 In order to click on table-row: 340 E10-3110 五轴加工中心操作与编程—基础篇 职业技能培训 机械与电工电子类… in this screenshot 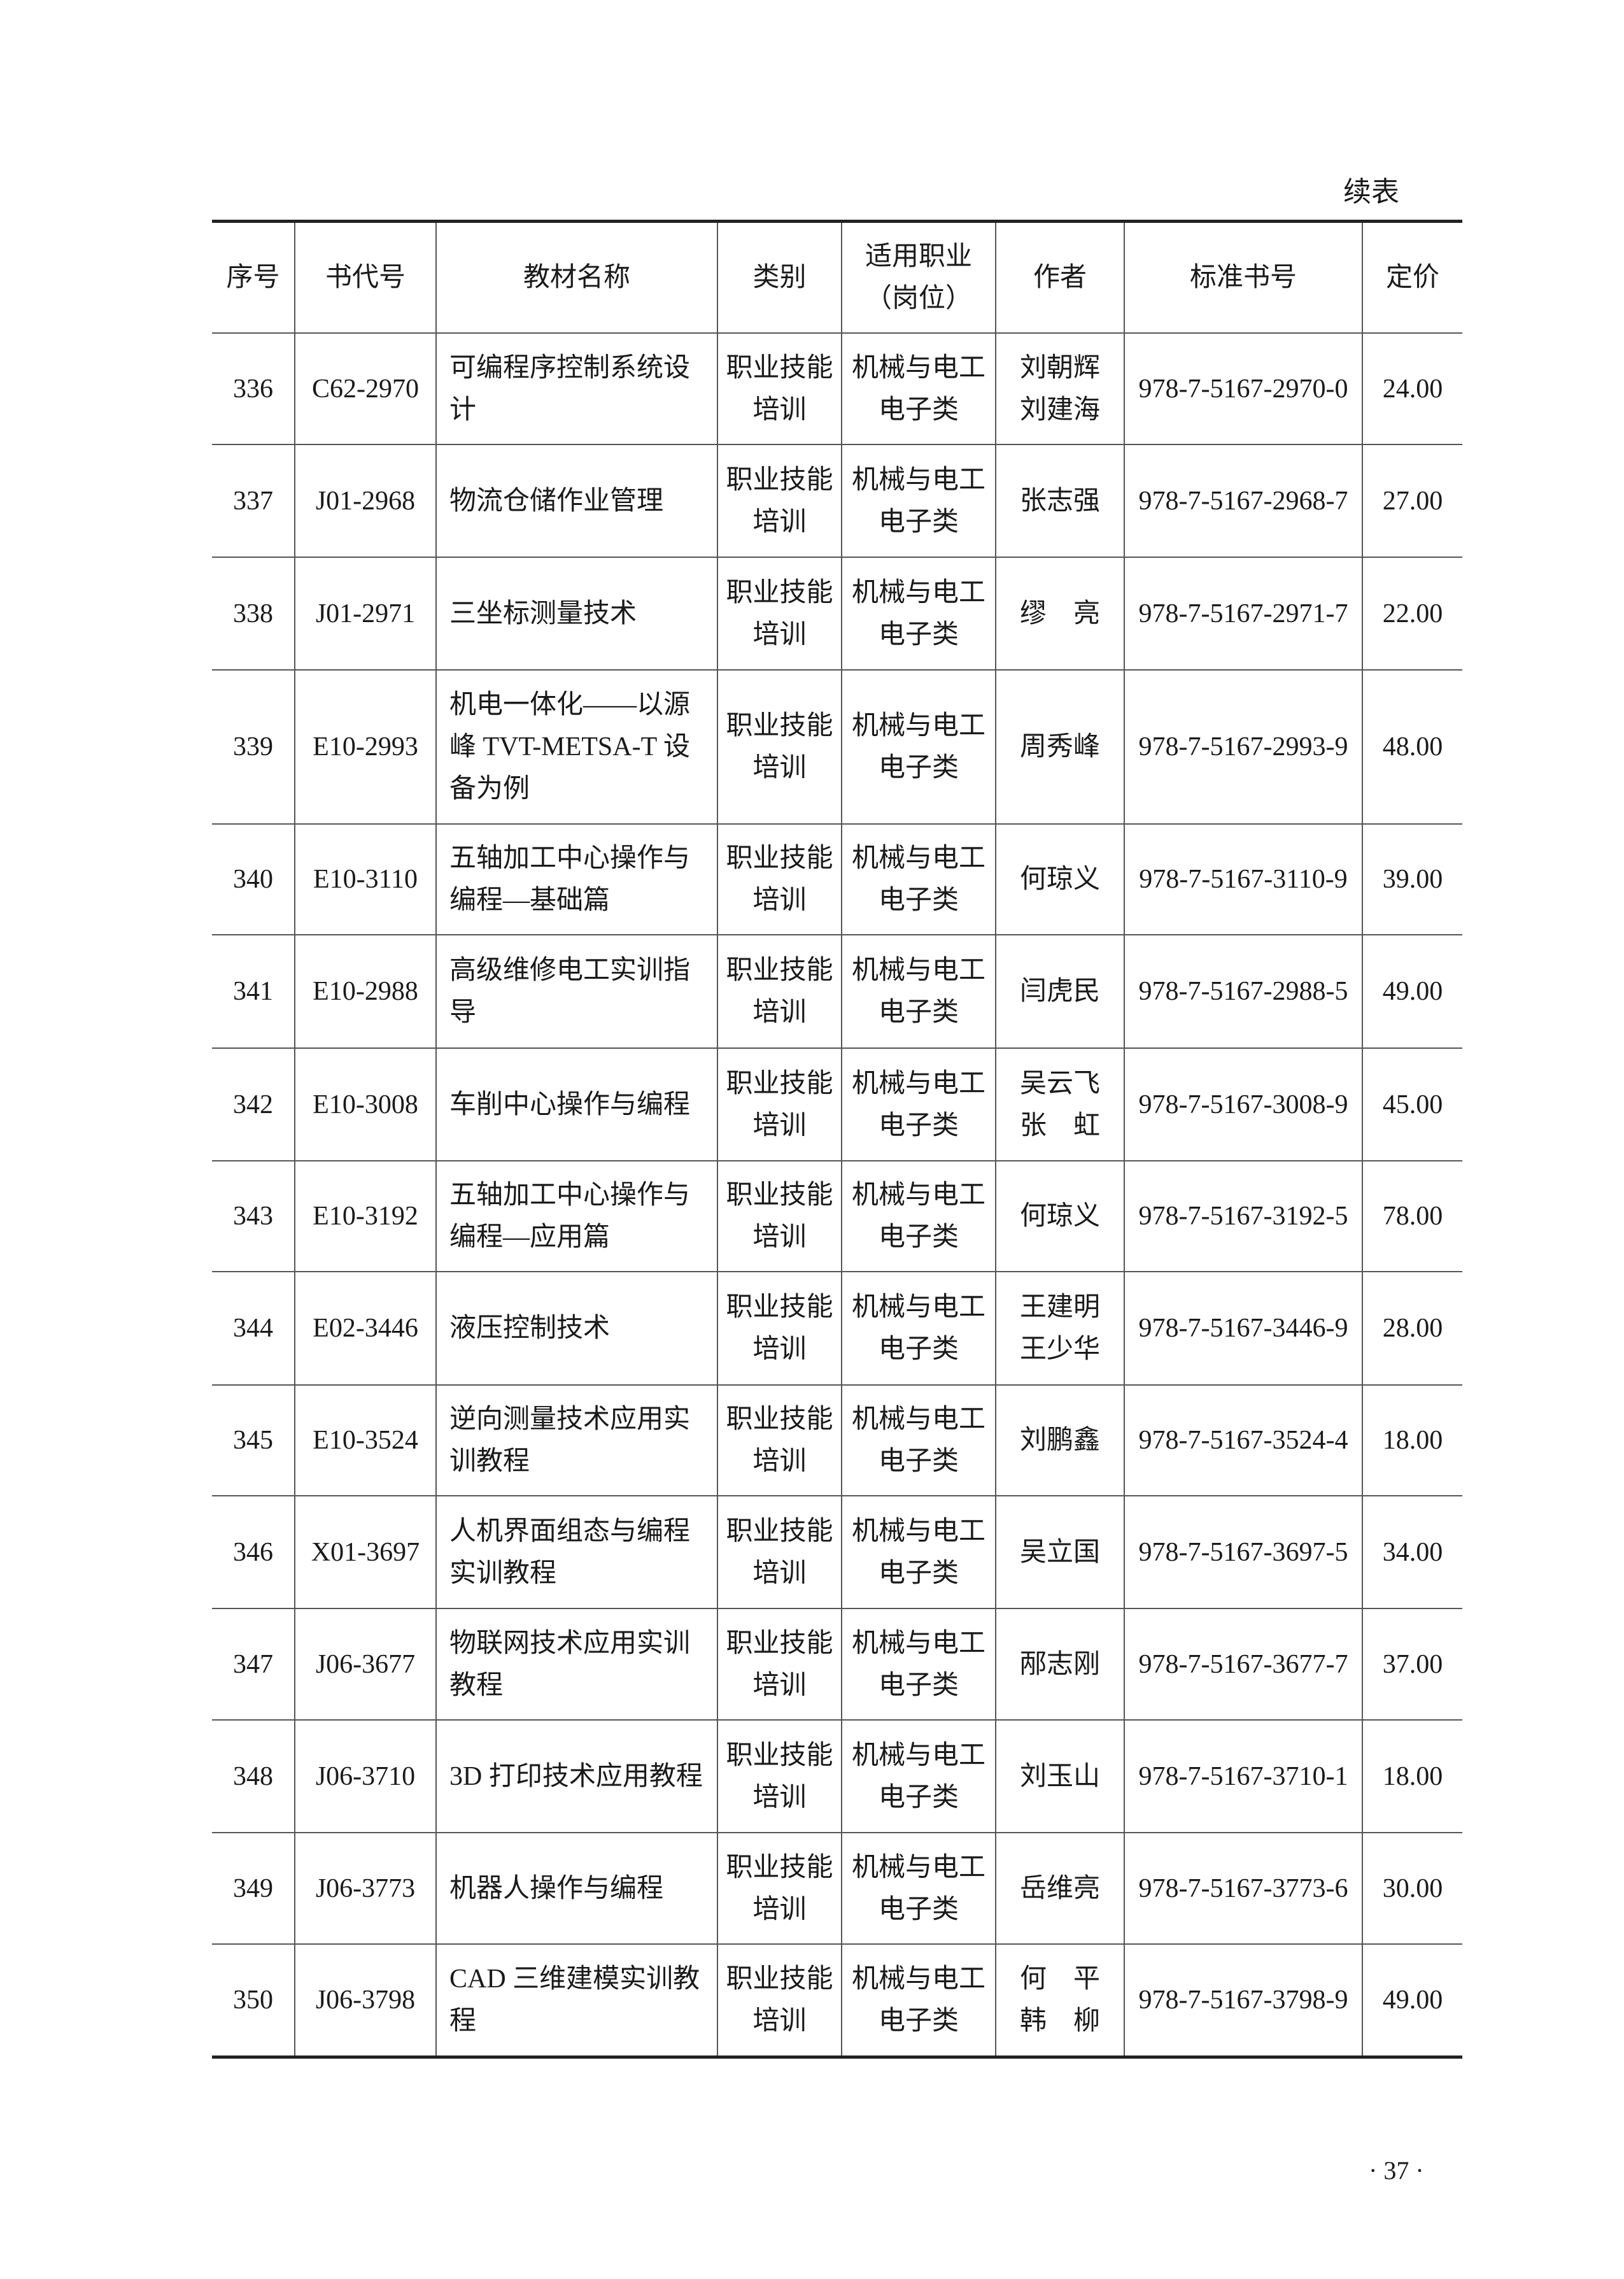, I will do `click(837, 879)`.